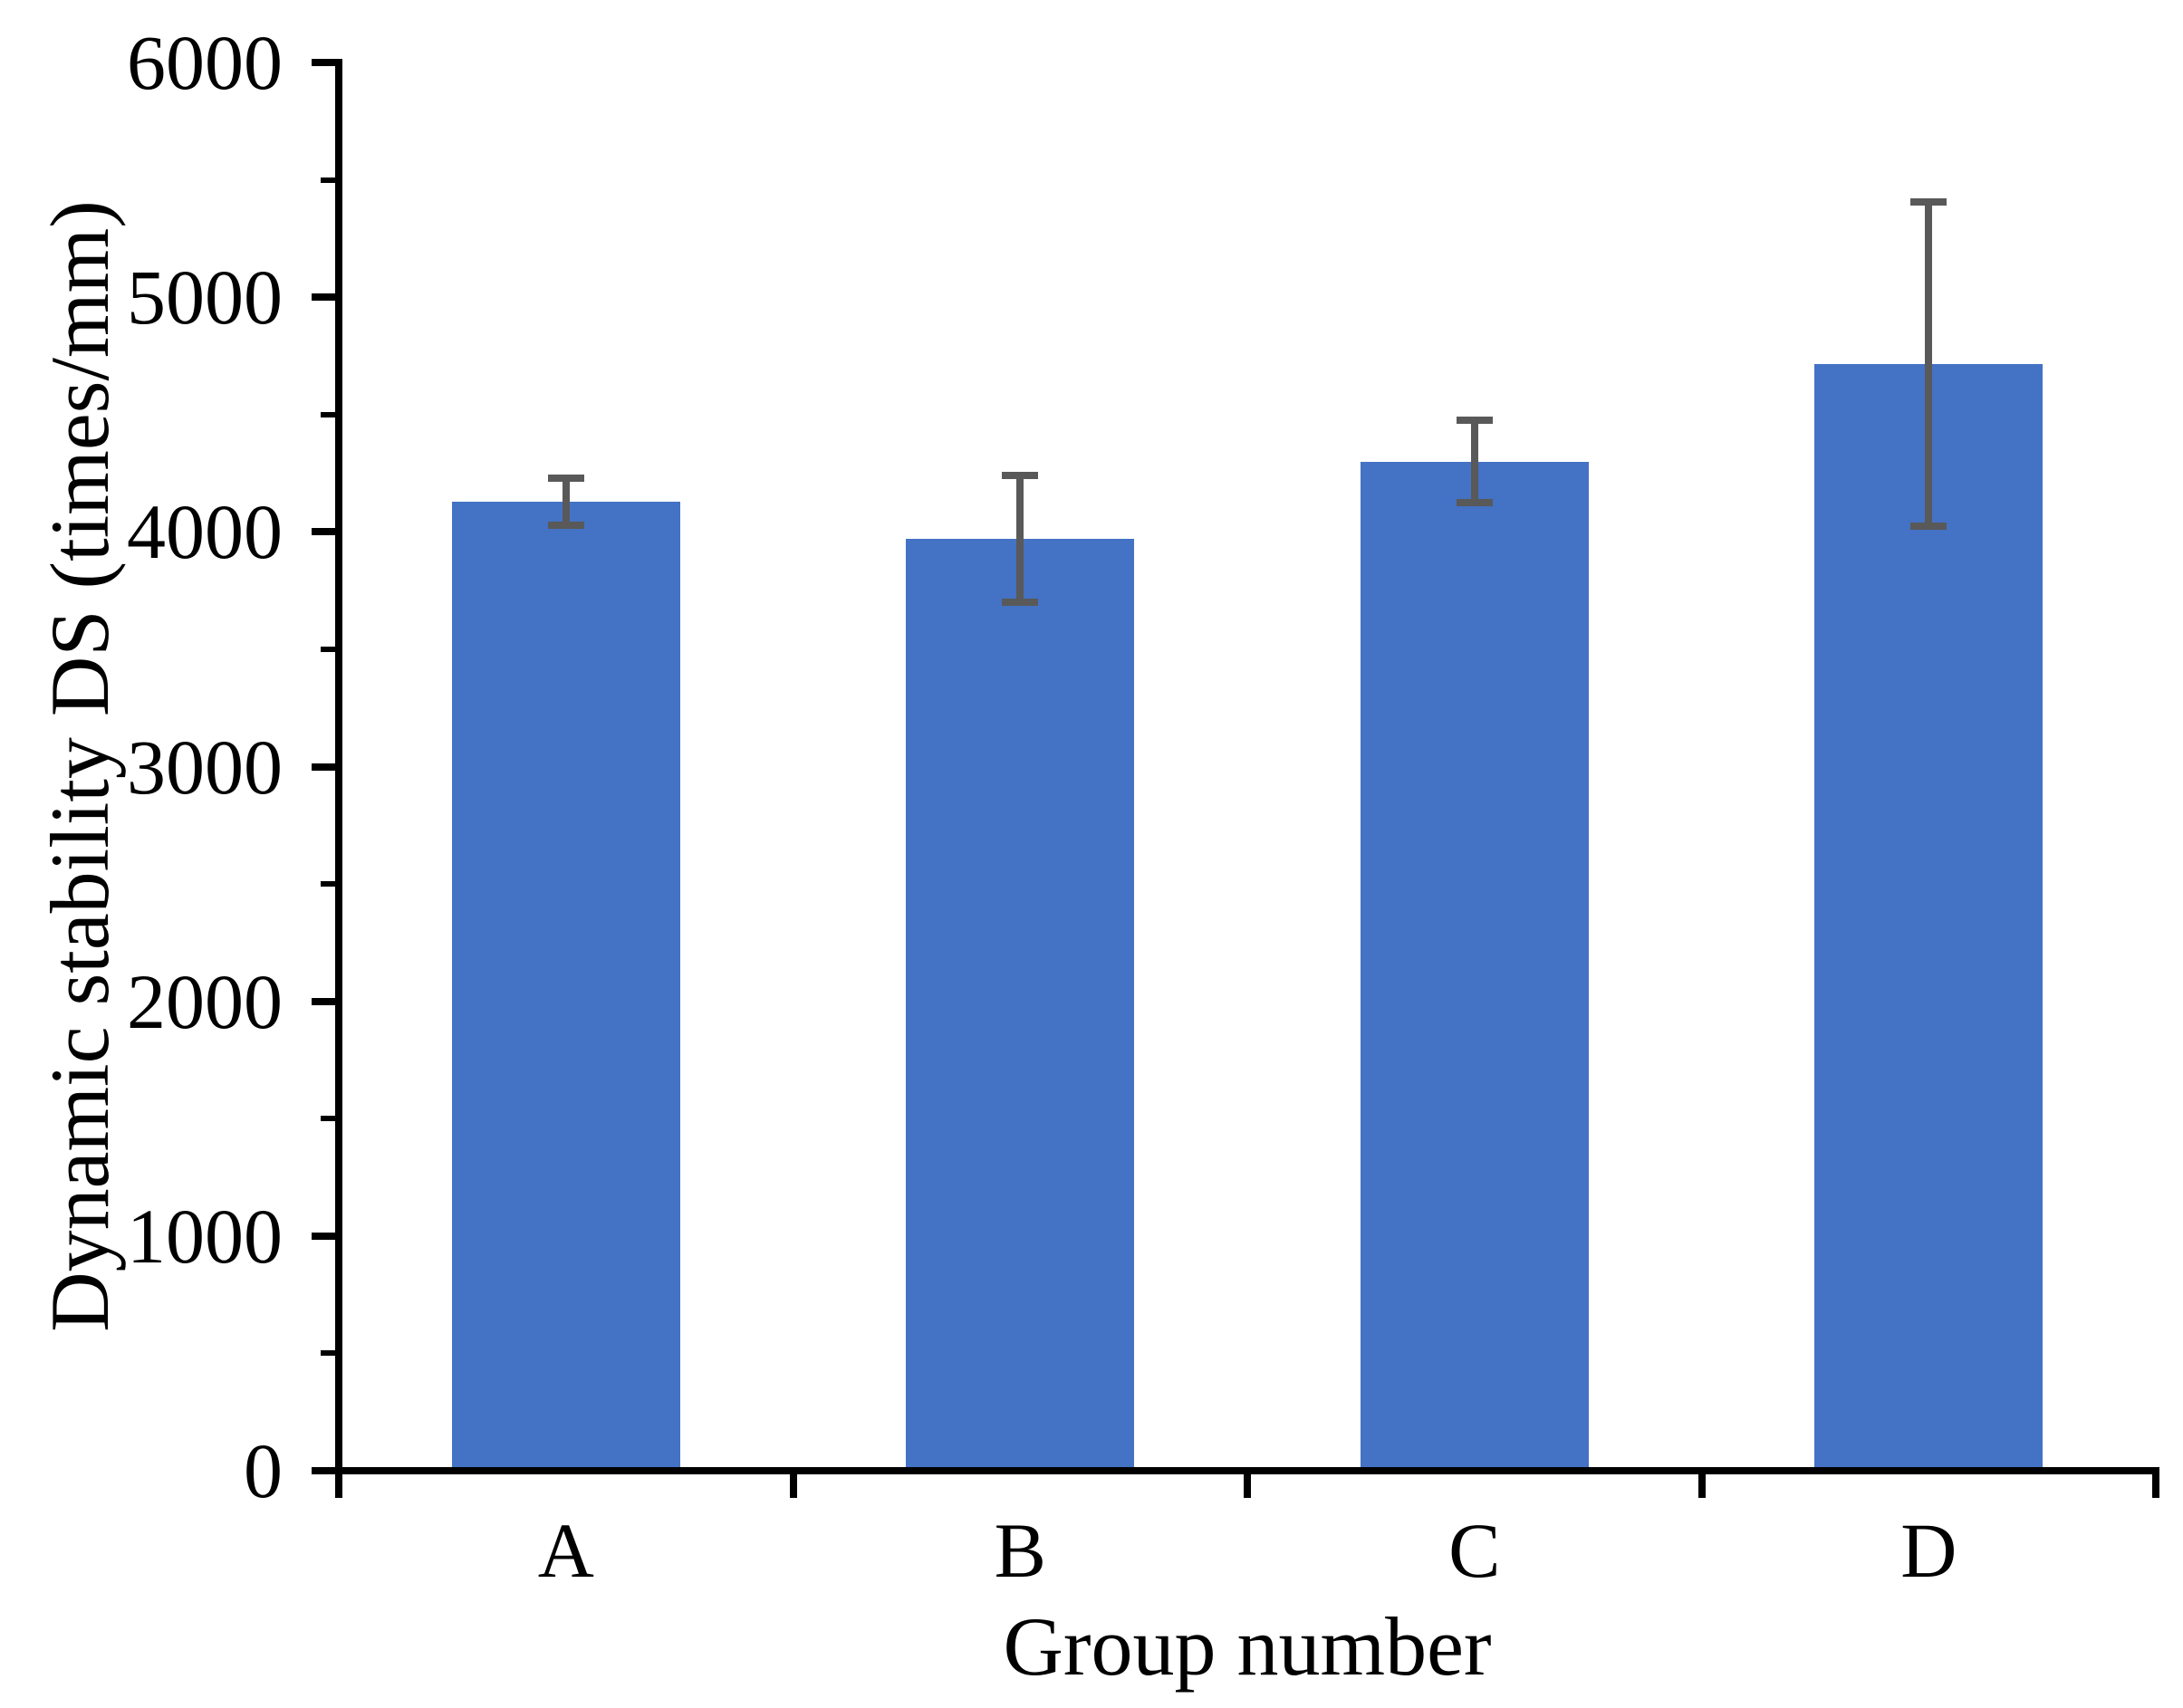  I want to click on category-label: D, so click(1928, 1550).